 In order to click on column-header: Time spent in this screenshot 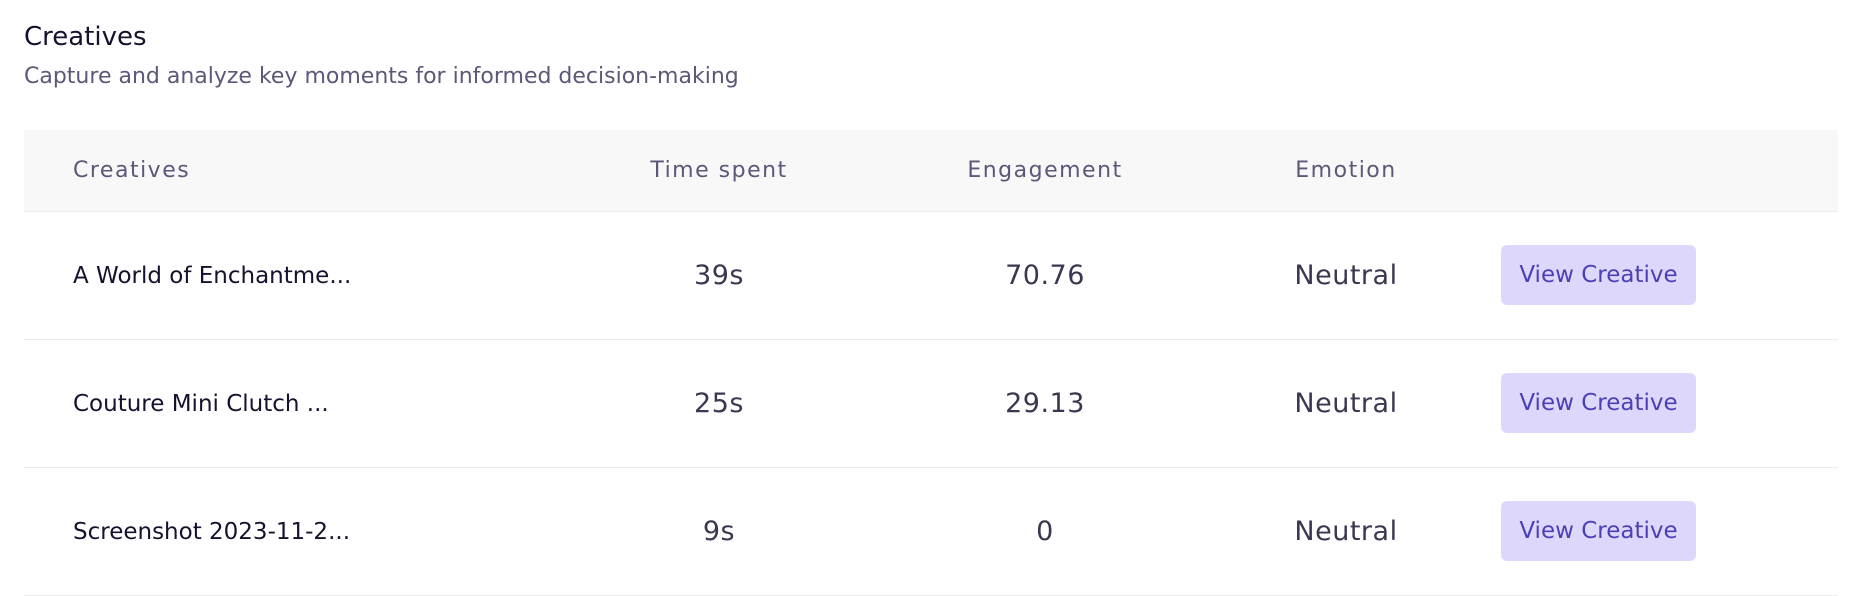, I will do `click(719, 170)`.